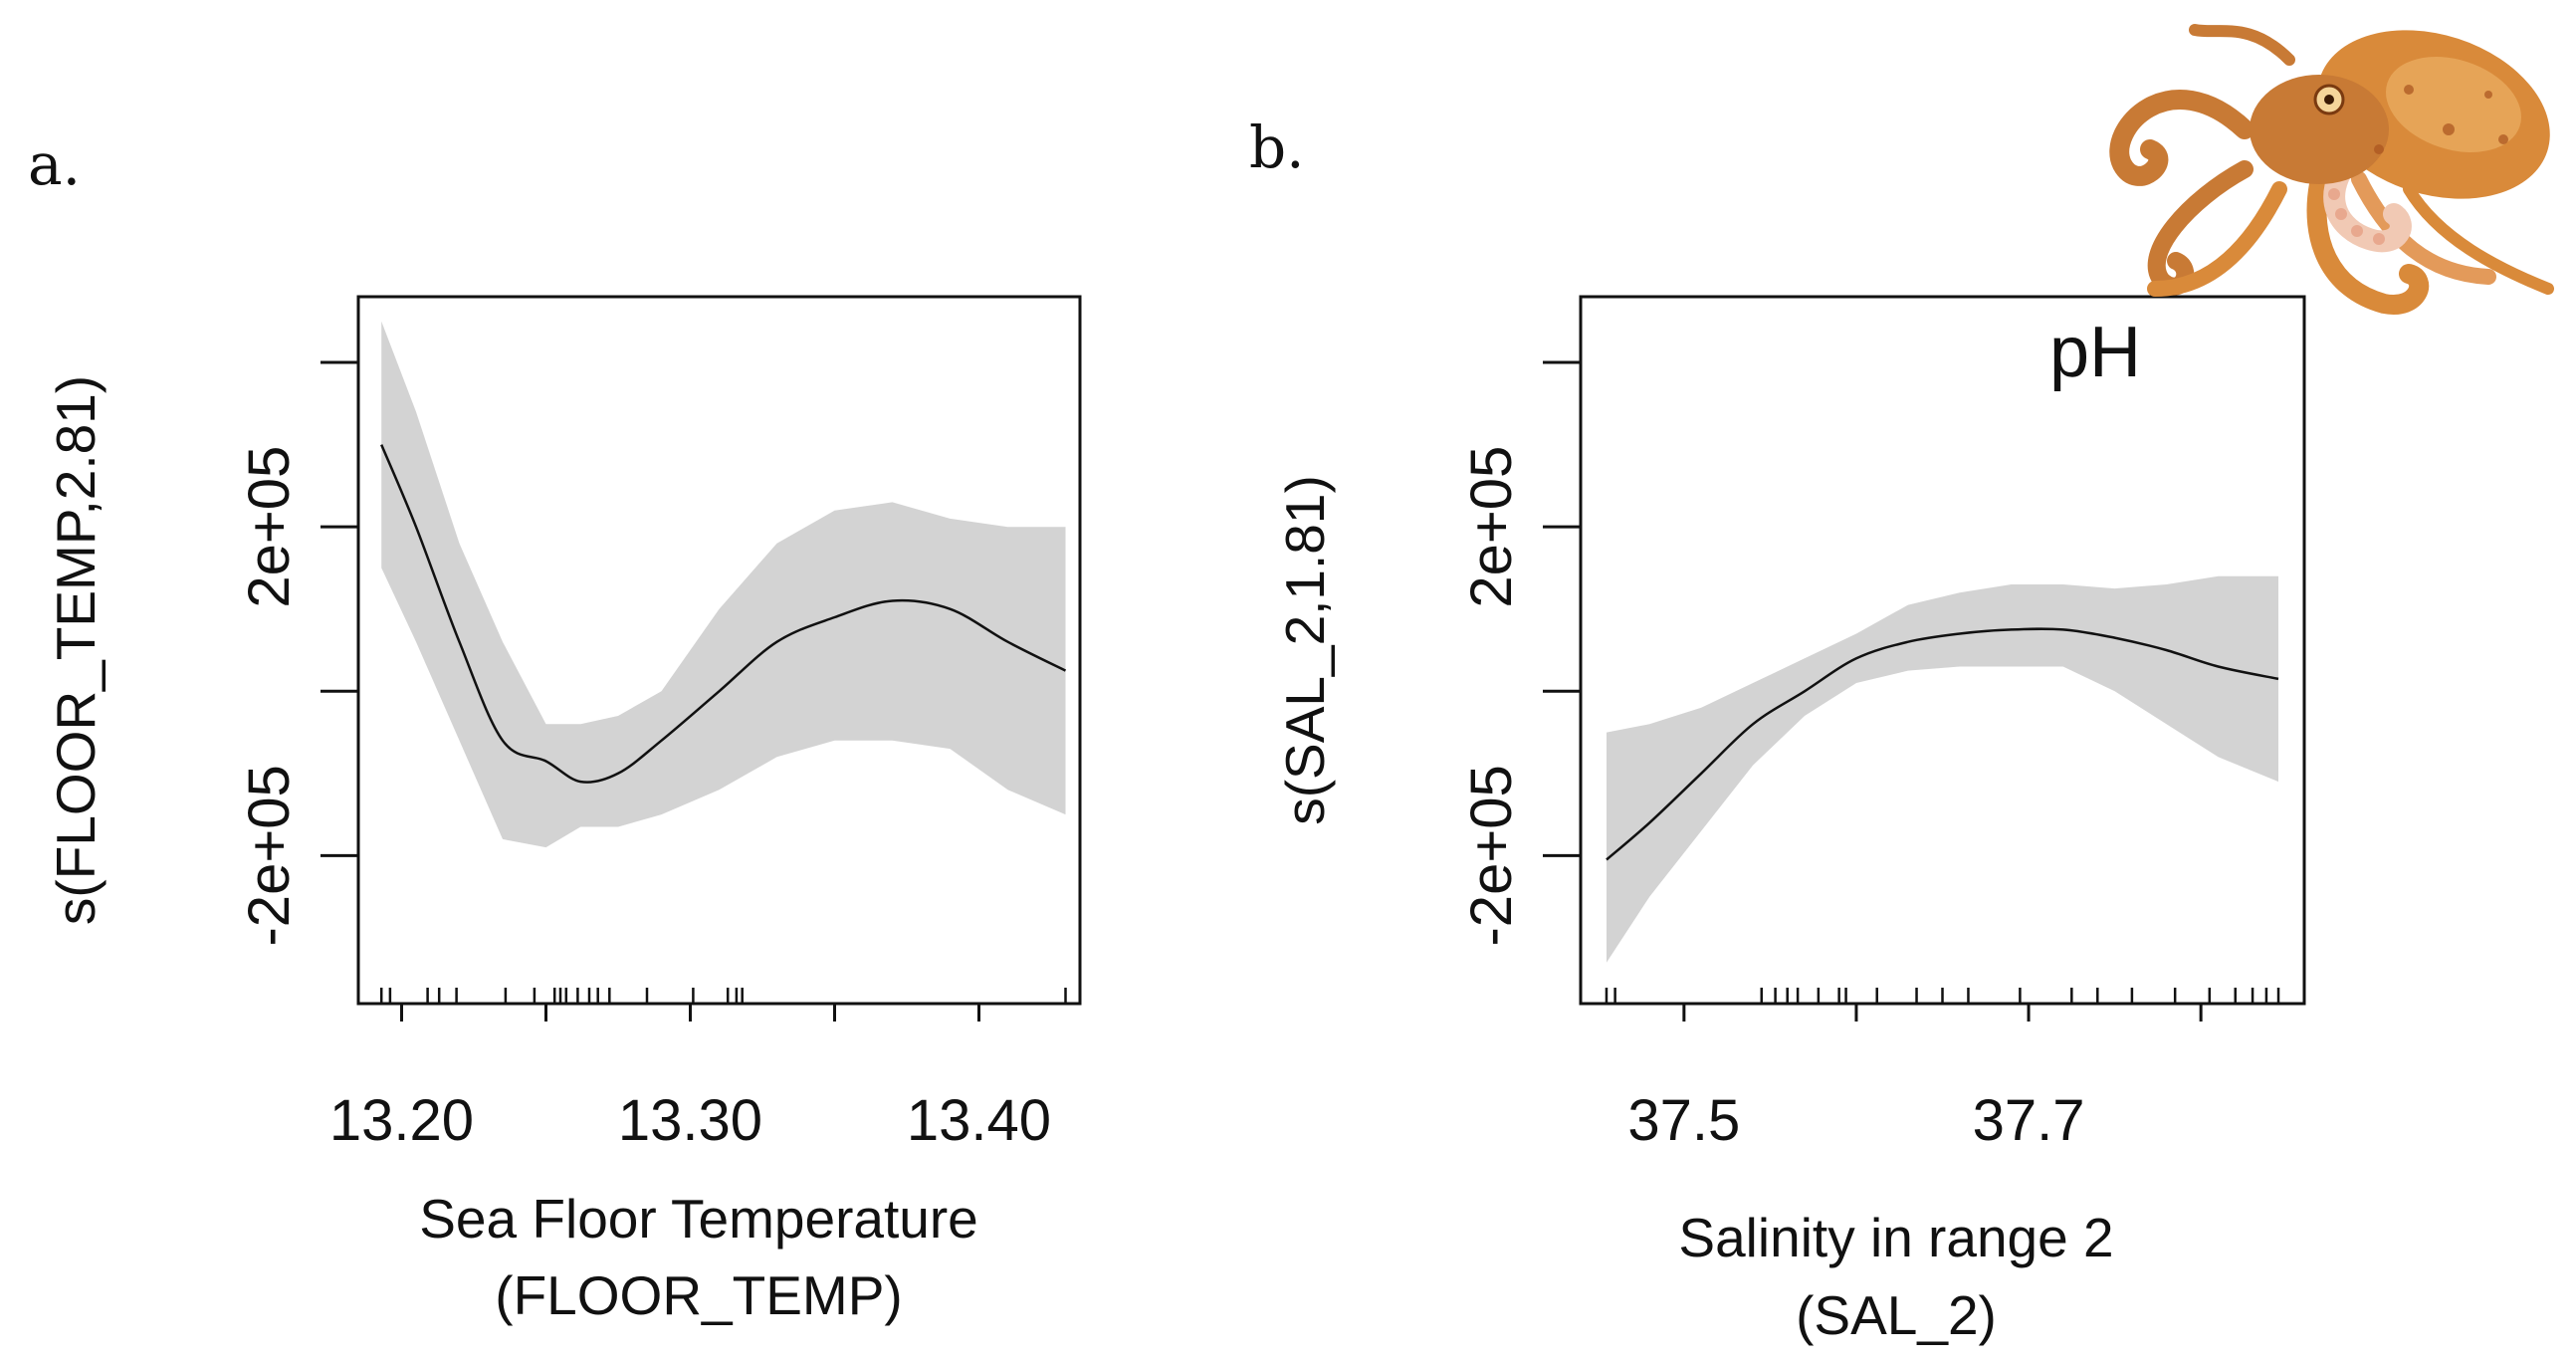 The image size is (2576, 1365). I want to click on panel-label-a: a., so click(54, 164).